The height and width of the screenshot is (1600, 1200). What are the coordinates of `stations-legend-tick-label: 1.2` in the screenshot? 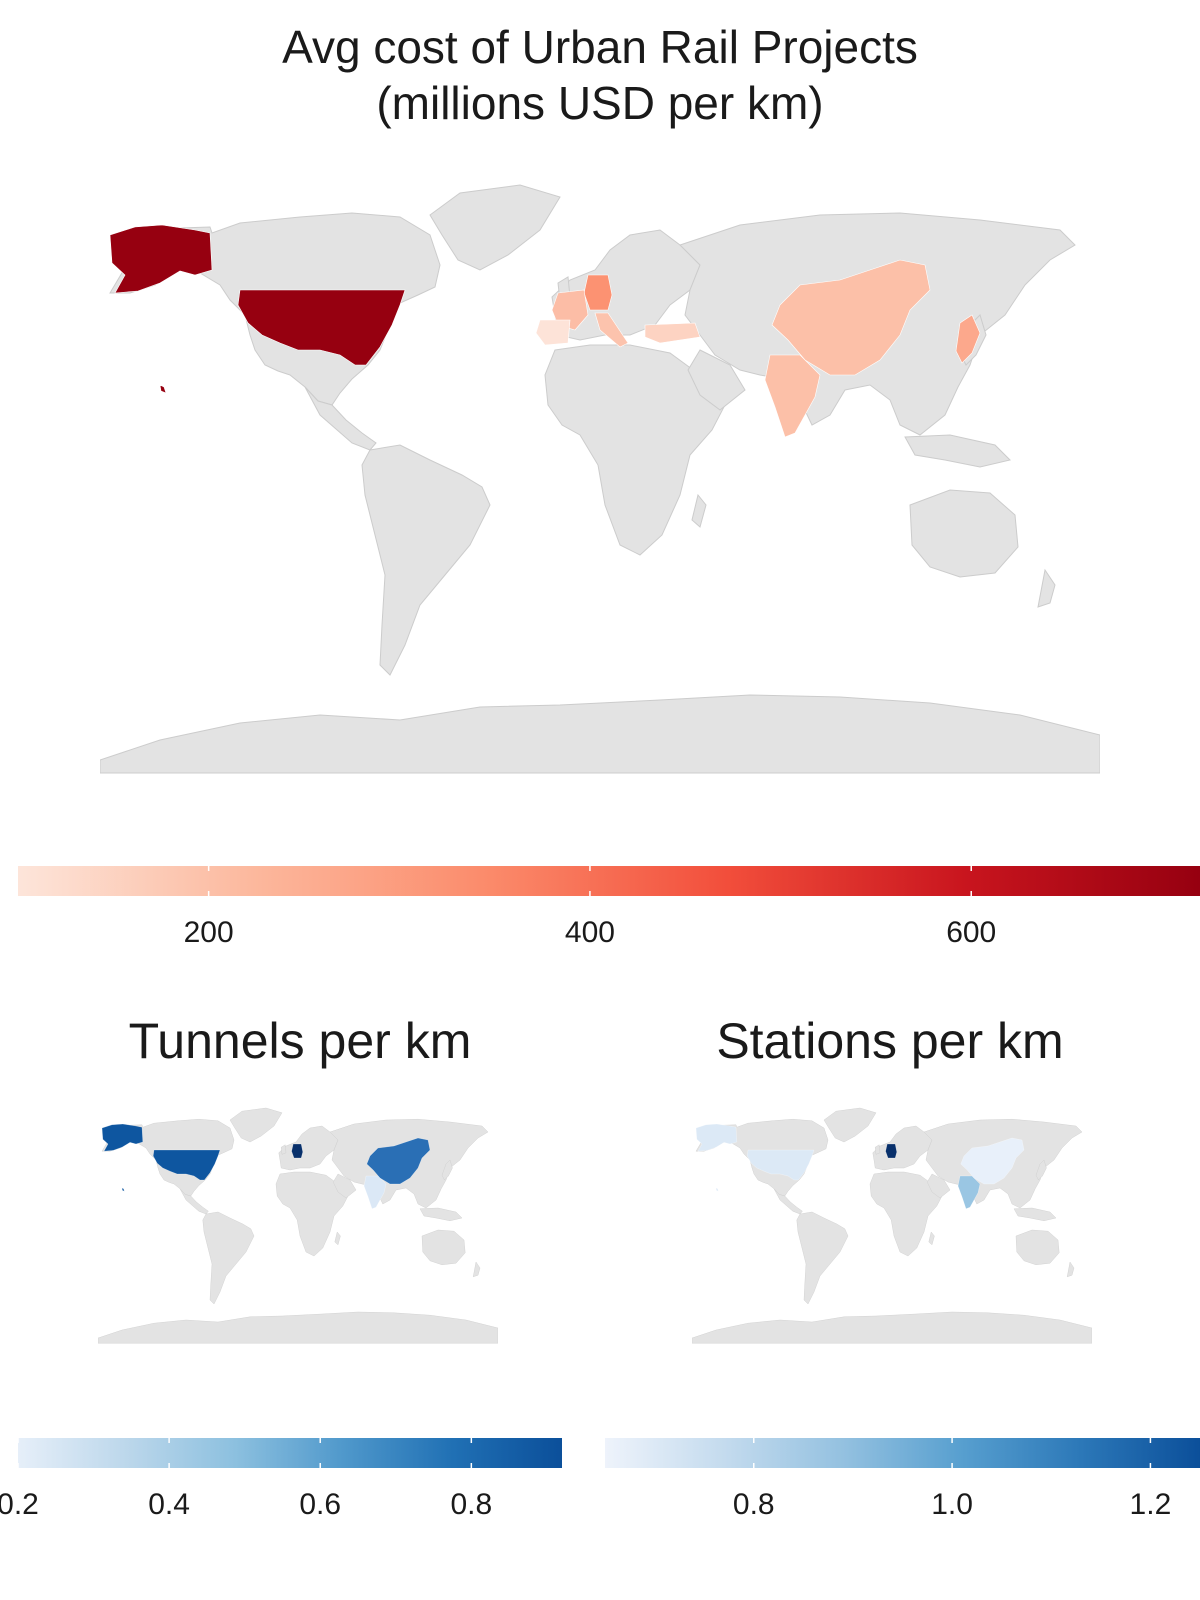 It's located at (1150, 1504).